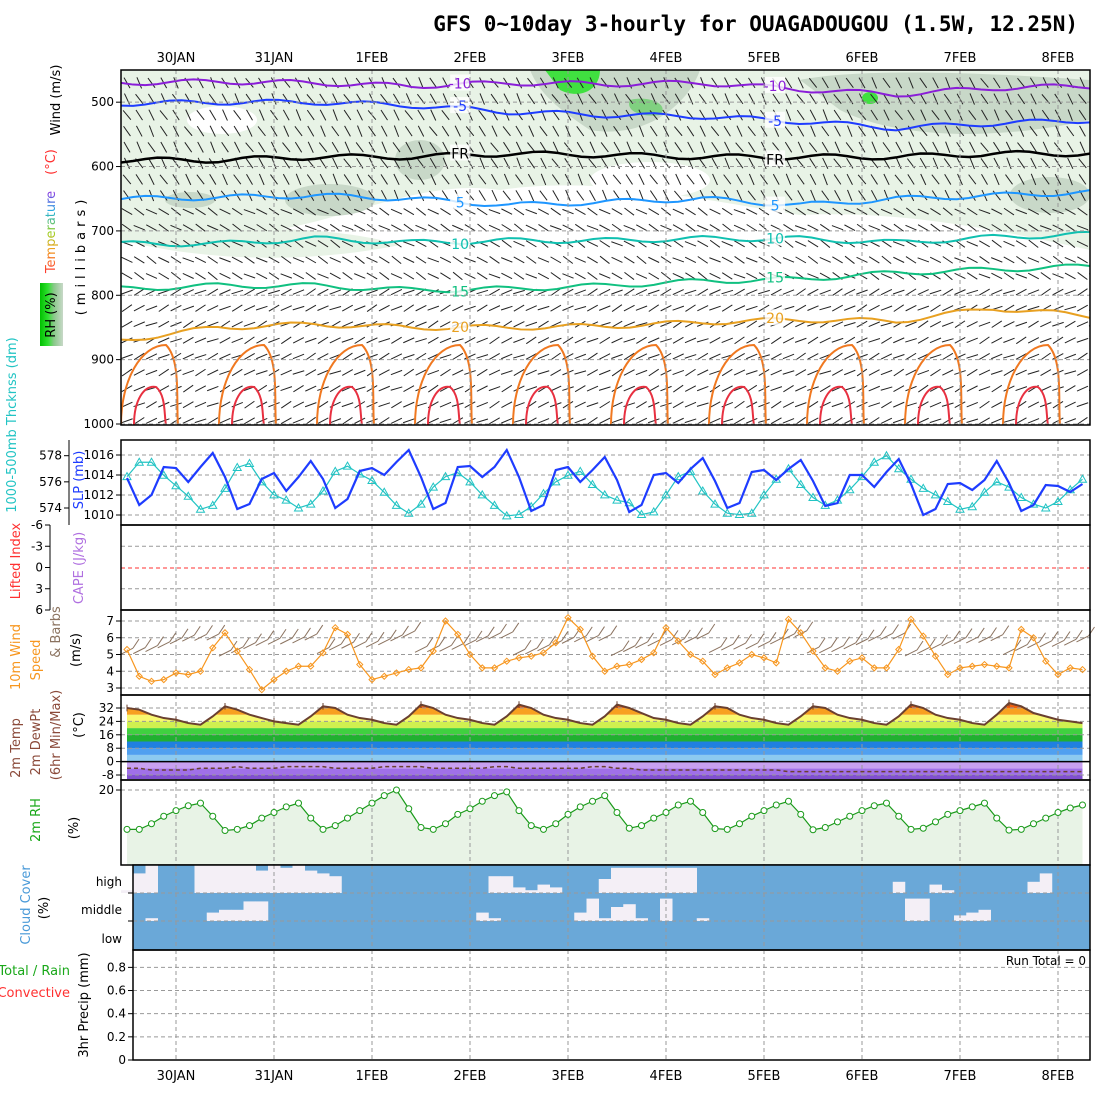 This screenshot has width=1100, height=1100. I want to click on cloud-cell-high, so click(690, 880).